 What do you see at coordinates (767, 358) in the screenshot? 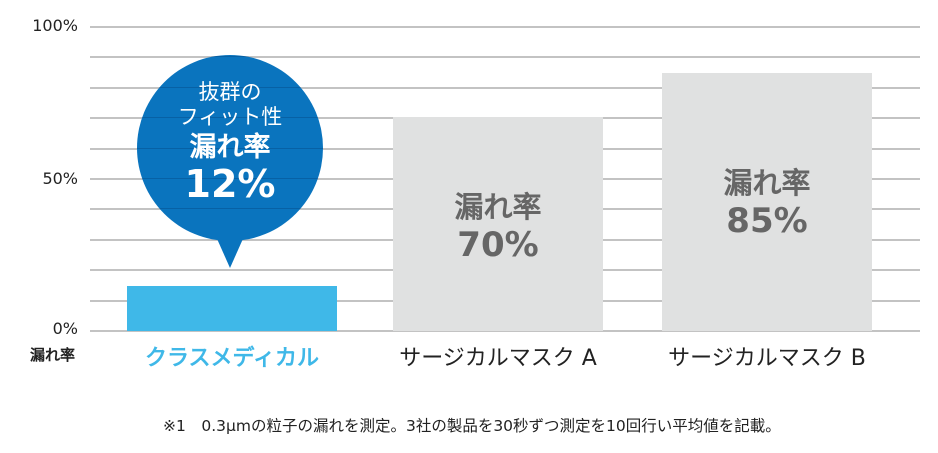
I see `x-label-surgical-mask-b: サージカルマスク B` at bounding box center [767, 358].